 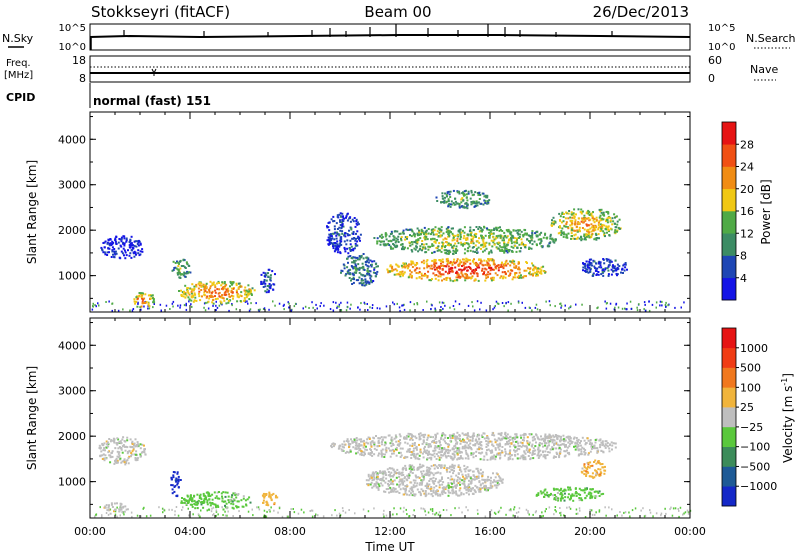 I want to click on power-colorbar-tick-label: 12, so click(x=747, y=233).